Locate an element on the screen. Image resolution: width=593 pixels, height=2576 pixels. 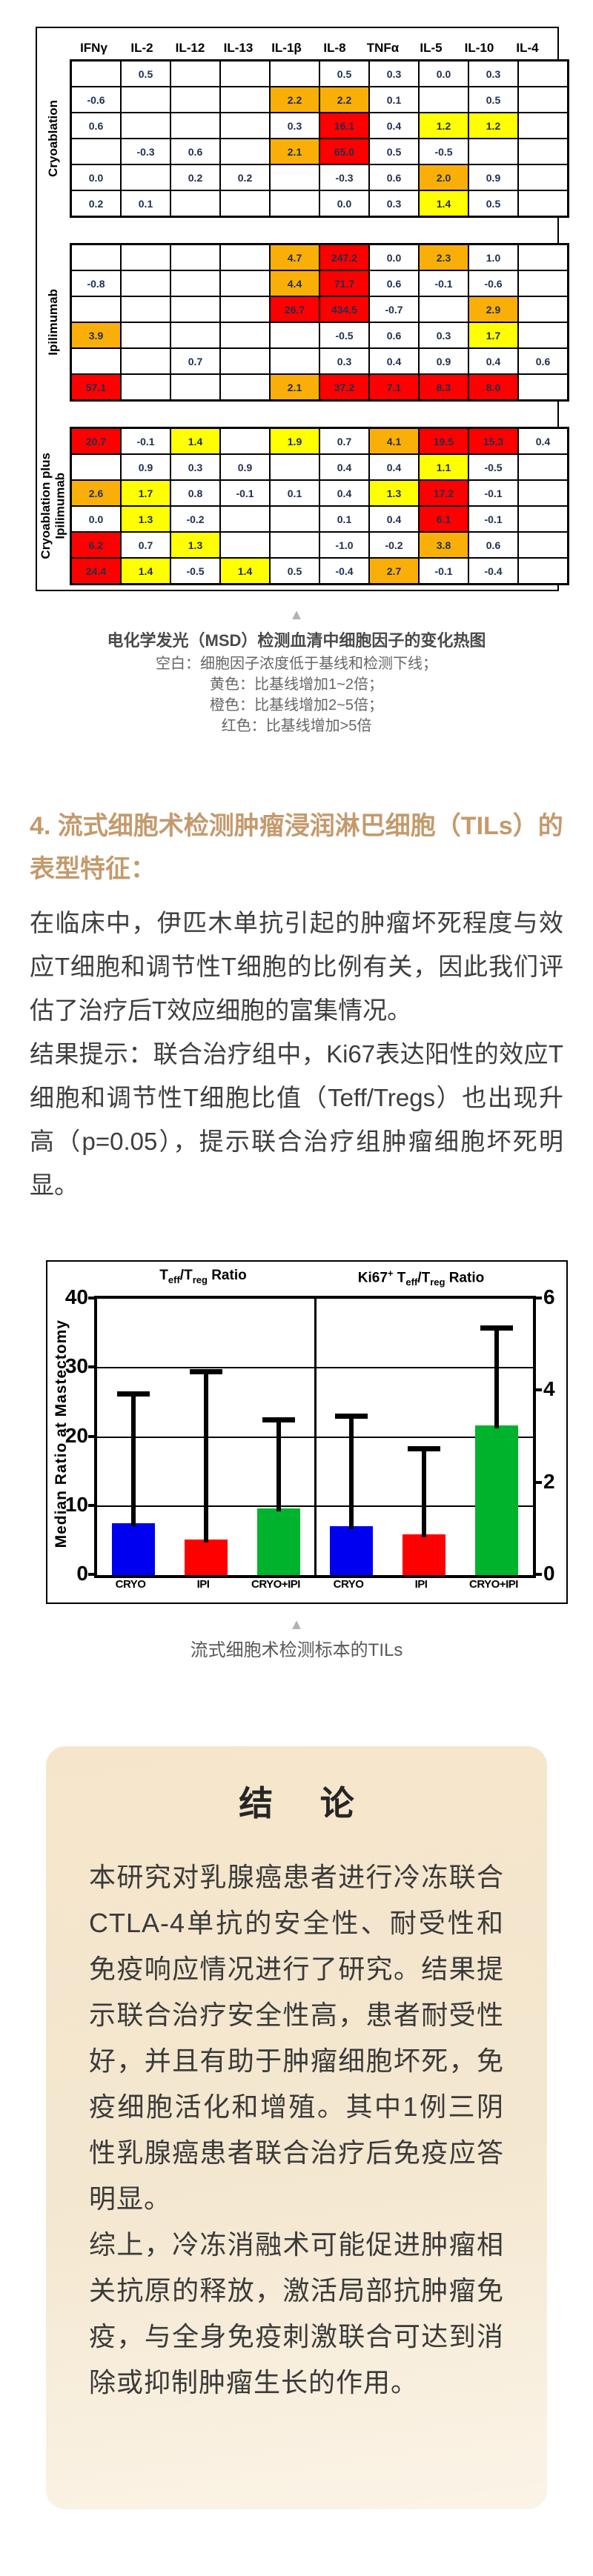
heatmap-cell: 0.3 is located at coordinates (295, 125).